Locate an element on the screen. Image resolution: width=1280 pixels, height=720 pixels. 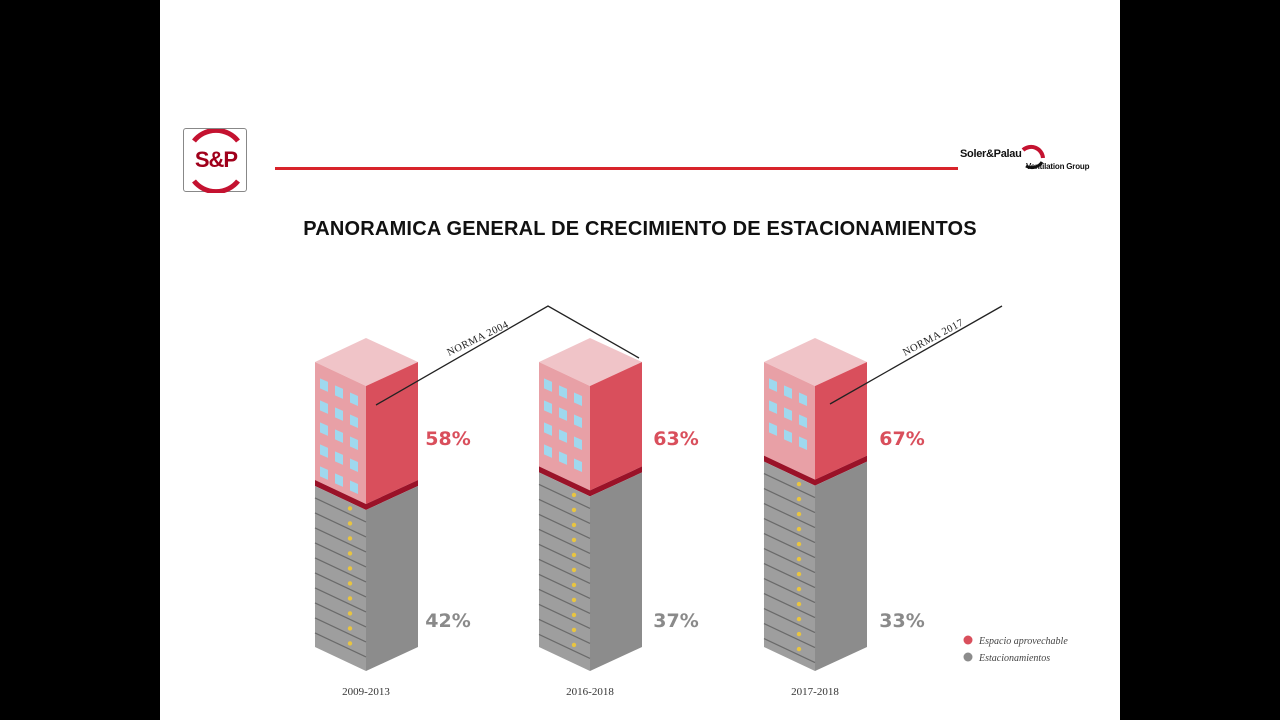
category-label-3: 2017-2018 is located at coordinates (815, 692).